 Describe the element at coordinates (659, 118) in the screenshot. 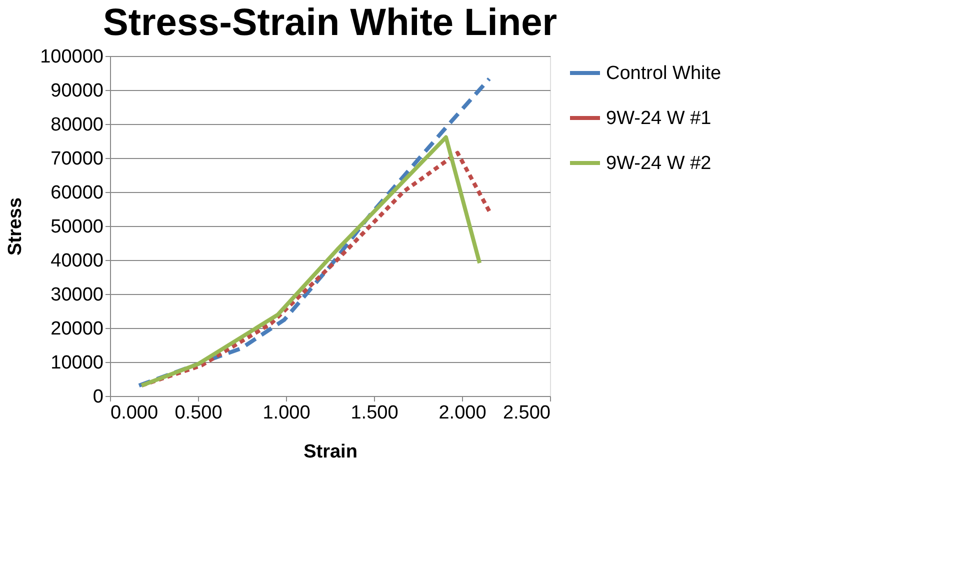

I see `legend-label: 9W-24 W #1` at that location.